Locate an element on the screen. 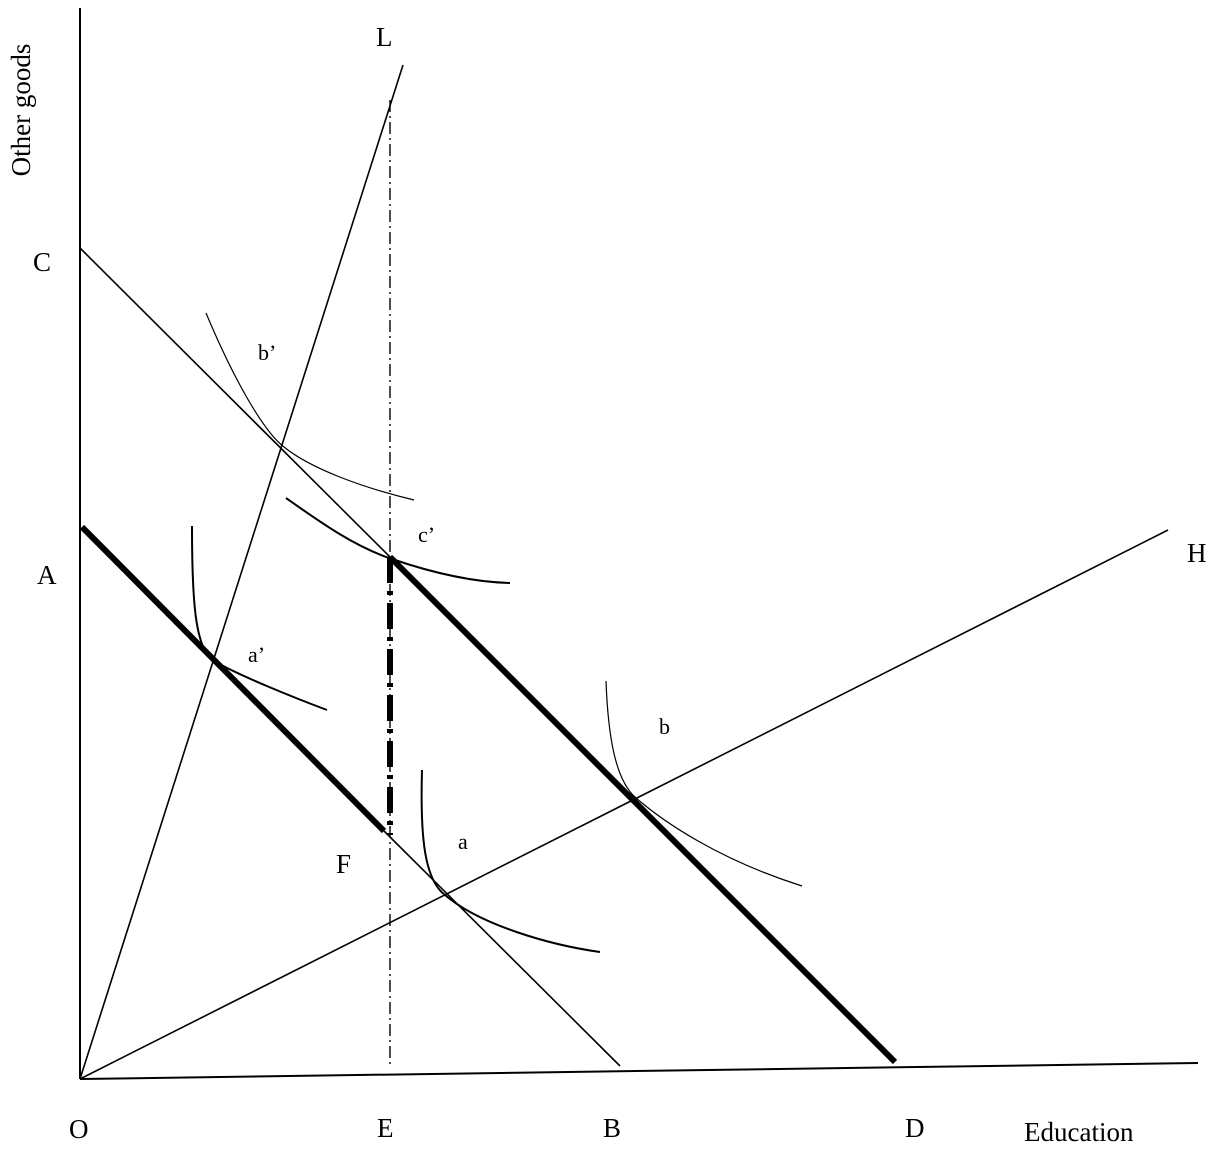 The image size is (1214, 1153). point-label-H: H is located at coordinates (1197, 553).